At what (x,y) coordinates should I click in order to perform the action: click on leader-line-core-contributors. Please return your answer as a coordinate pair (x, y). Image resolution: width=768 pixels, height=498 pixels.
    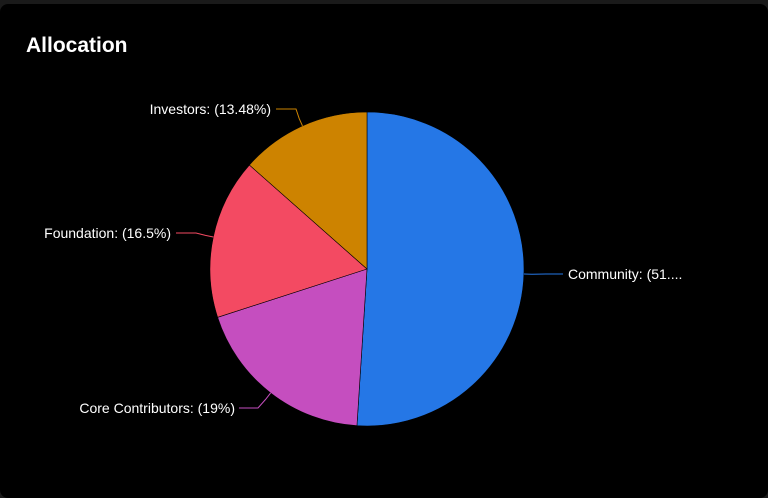
    Looking at the image, I should click on (255, 400).